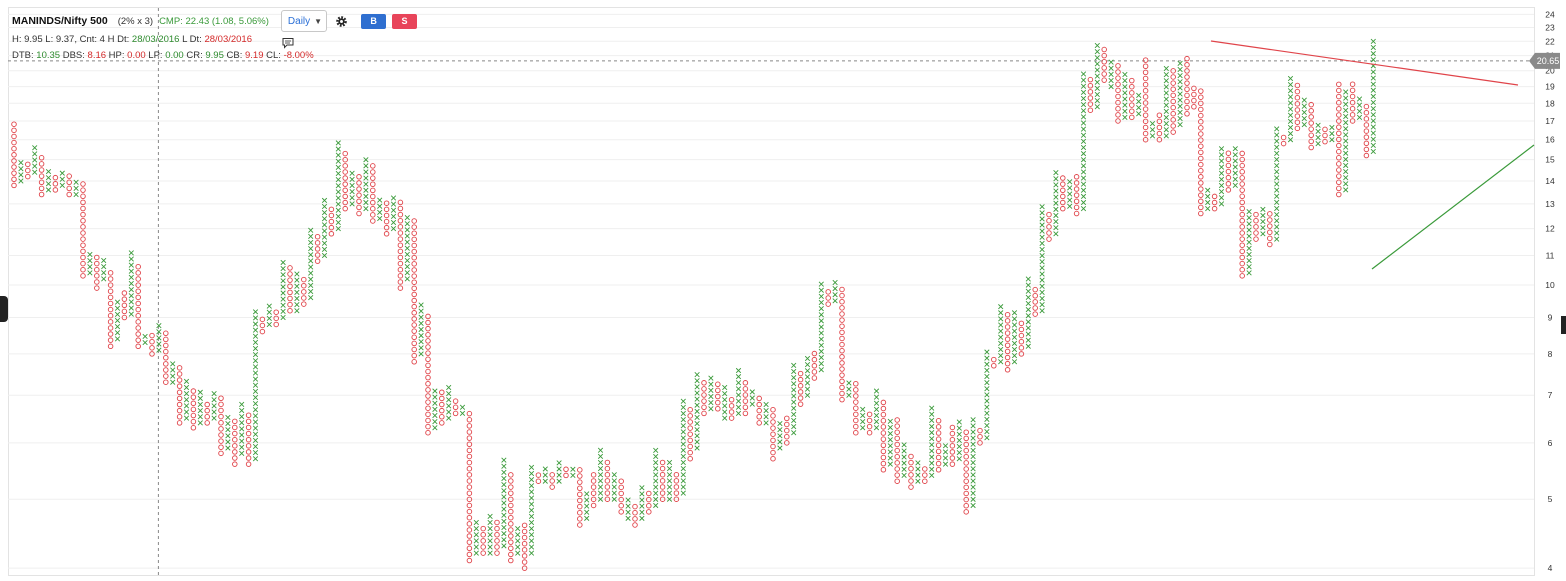  Describe the element at coordinates (1563, 325) in the screenshot. I see `right-panel-toggle` at that location.